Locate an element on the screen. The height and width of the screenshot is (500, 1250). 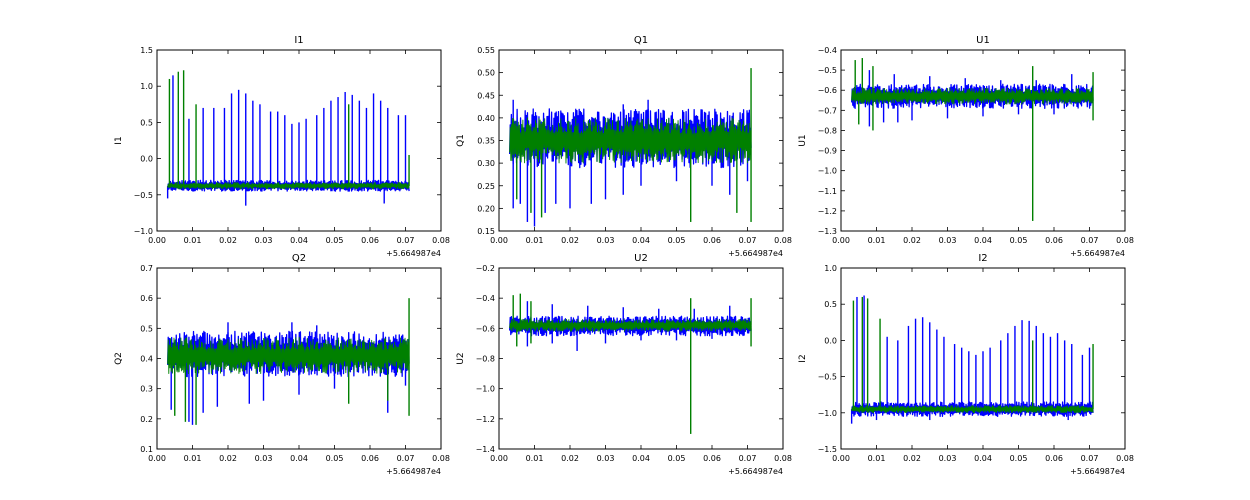
y-tick-label: 1.5 is located at coordinates (146, 50).